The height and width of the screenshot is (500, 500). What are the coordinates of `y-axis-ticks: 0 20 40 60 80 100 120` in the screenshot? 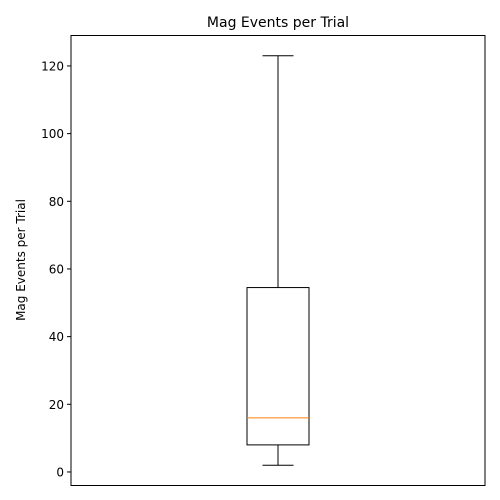 It's located at (56, 269).